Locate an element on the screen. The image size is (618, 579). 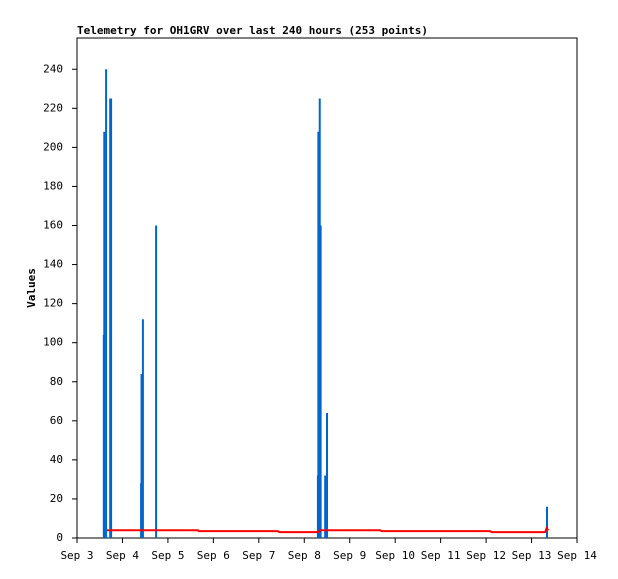
y-tick-label: 140 is located at coordinates (53, 264).